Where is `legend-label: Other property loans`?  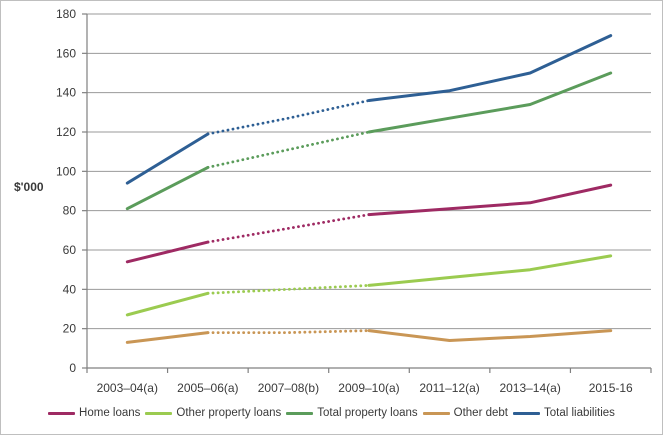 legend-label: Other property loans is located at coordinates (229, 413).